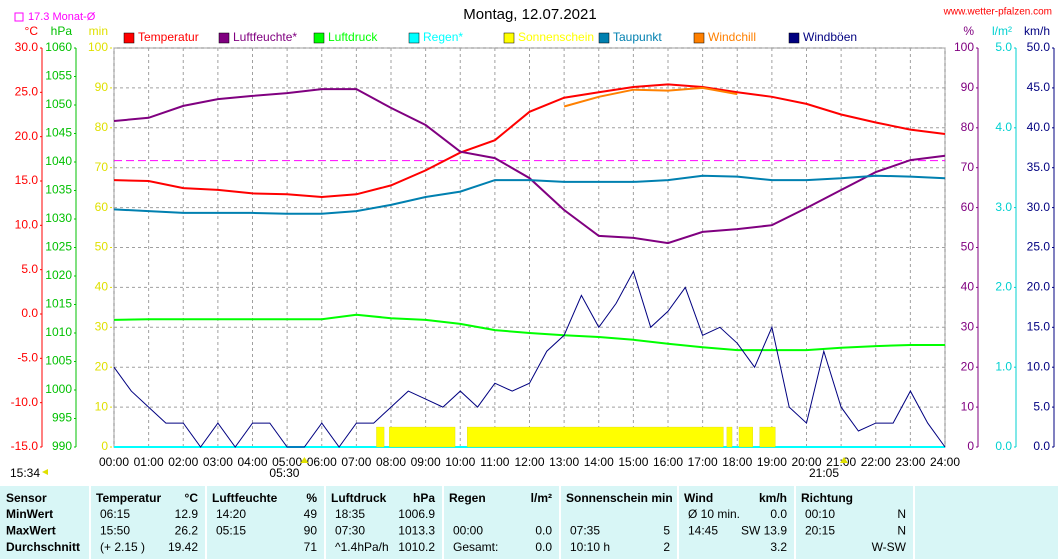 This screenshot has width=1058, height=559. I want to click on y-tick-label: 1050, so click(58, 104).